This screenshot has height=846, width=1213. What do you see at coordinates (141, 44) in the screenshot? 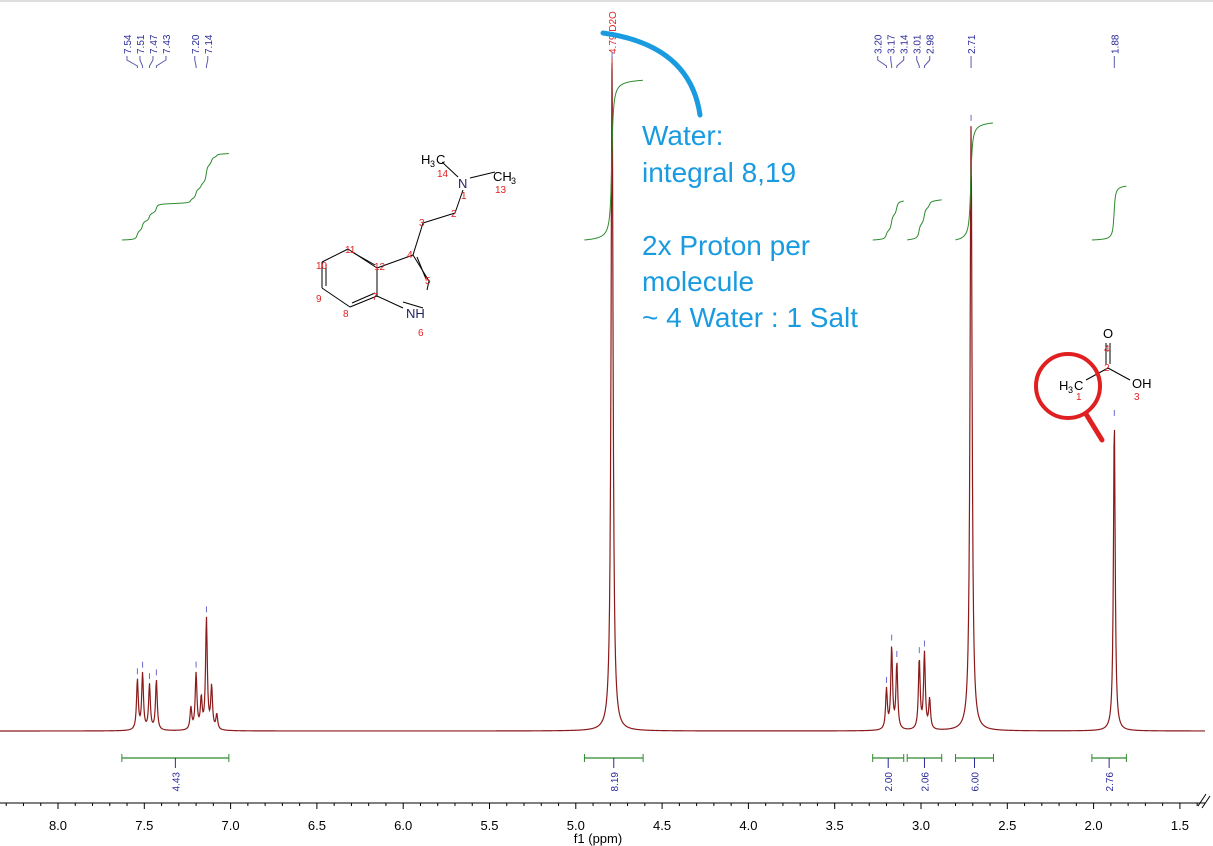
I see `peak-label-text: 7.51` at bounding box center [141, 44].